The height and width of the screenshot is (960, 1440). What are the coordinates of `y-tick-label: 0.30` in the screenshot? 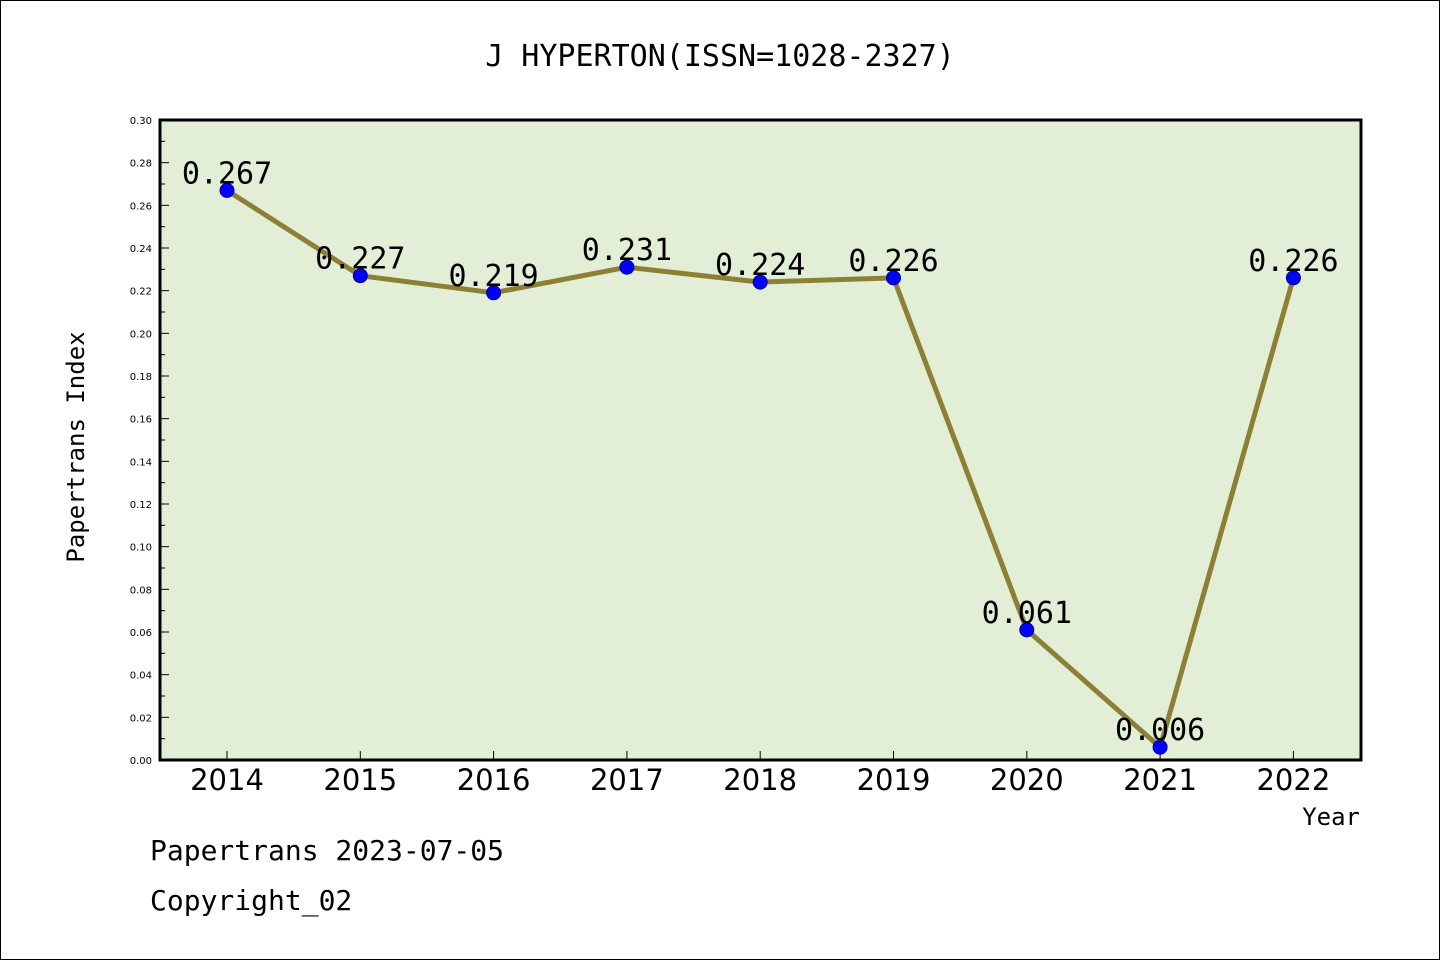 It's located at (141, 121).